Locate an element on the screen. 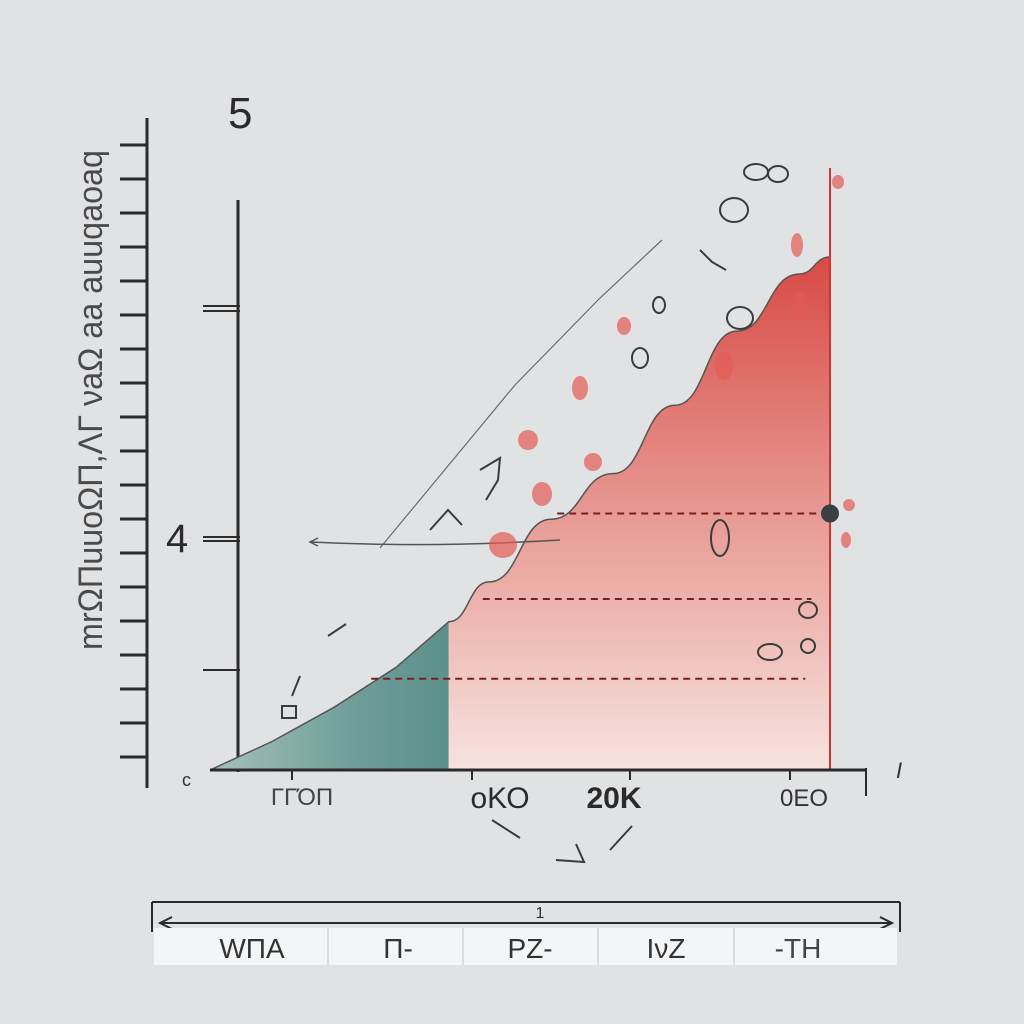  table-cell: Π- is located at coordinates (398, 948).